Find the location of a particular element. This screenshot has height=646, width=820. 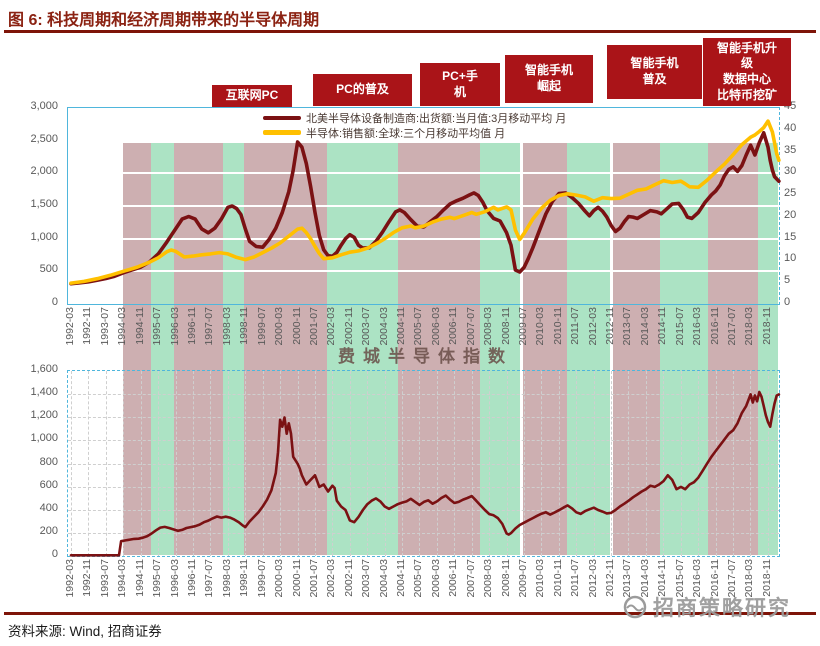

x-axis-tick-label: 2016-11 is located at coordinates (714, 326).